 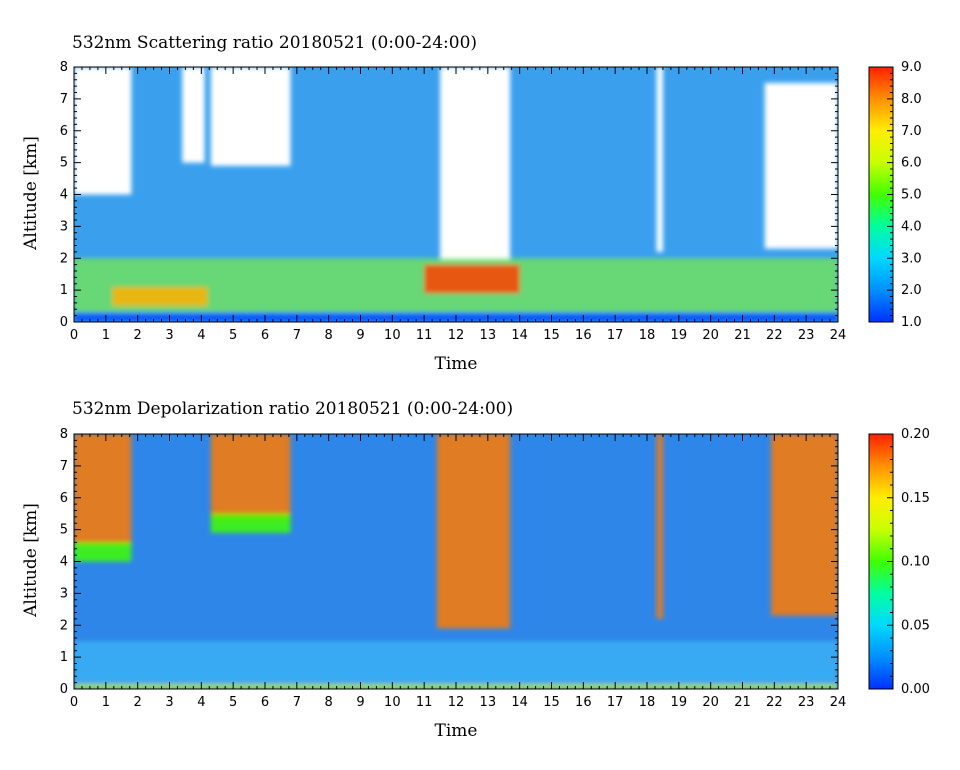 I want to click on colorbar-tick-label: 1.0, so click(x=911, y=322).